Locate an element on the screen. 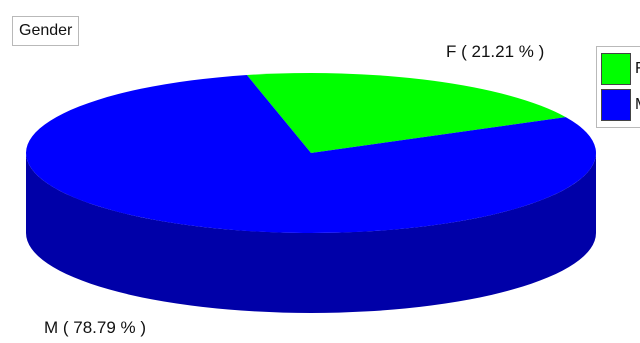 Image resolution: width=640 pixels, height=343 pixels. legend-swatch-f is located at coordinates (616, 69).